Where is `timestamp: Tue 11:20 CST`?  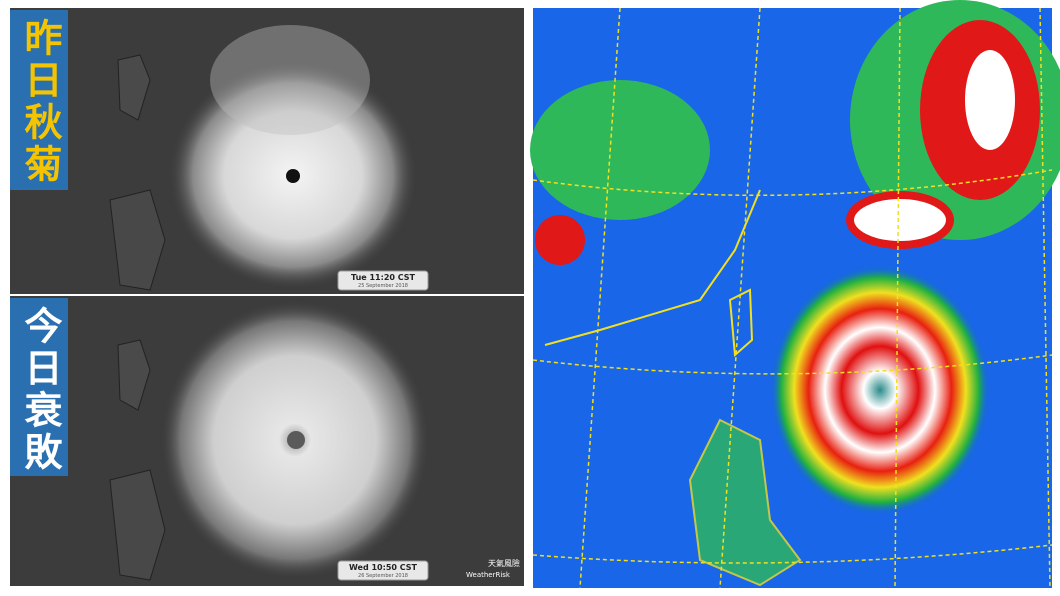
timestamp: Tue 11:20 CST is located at coordinates (383, 277).